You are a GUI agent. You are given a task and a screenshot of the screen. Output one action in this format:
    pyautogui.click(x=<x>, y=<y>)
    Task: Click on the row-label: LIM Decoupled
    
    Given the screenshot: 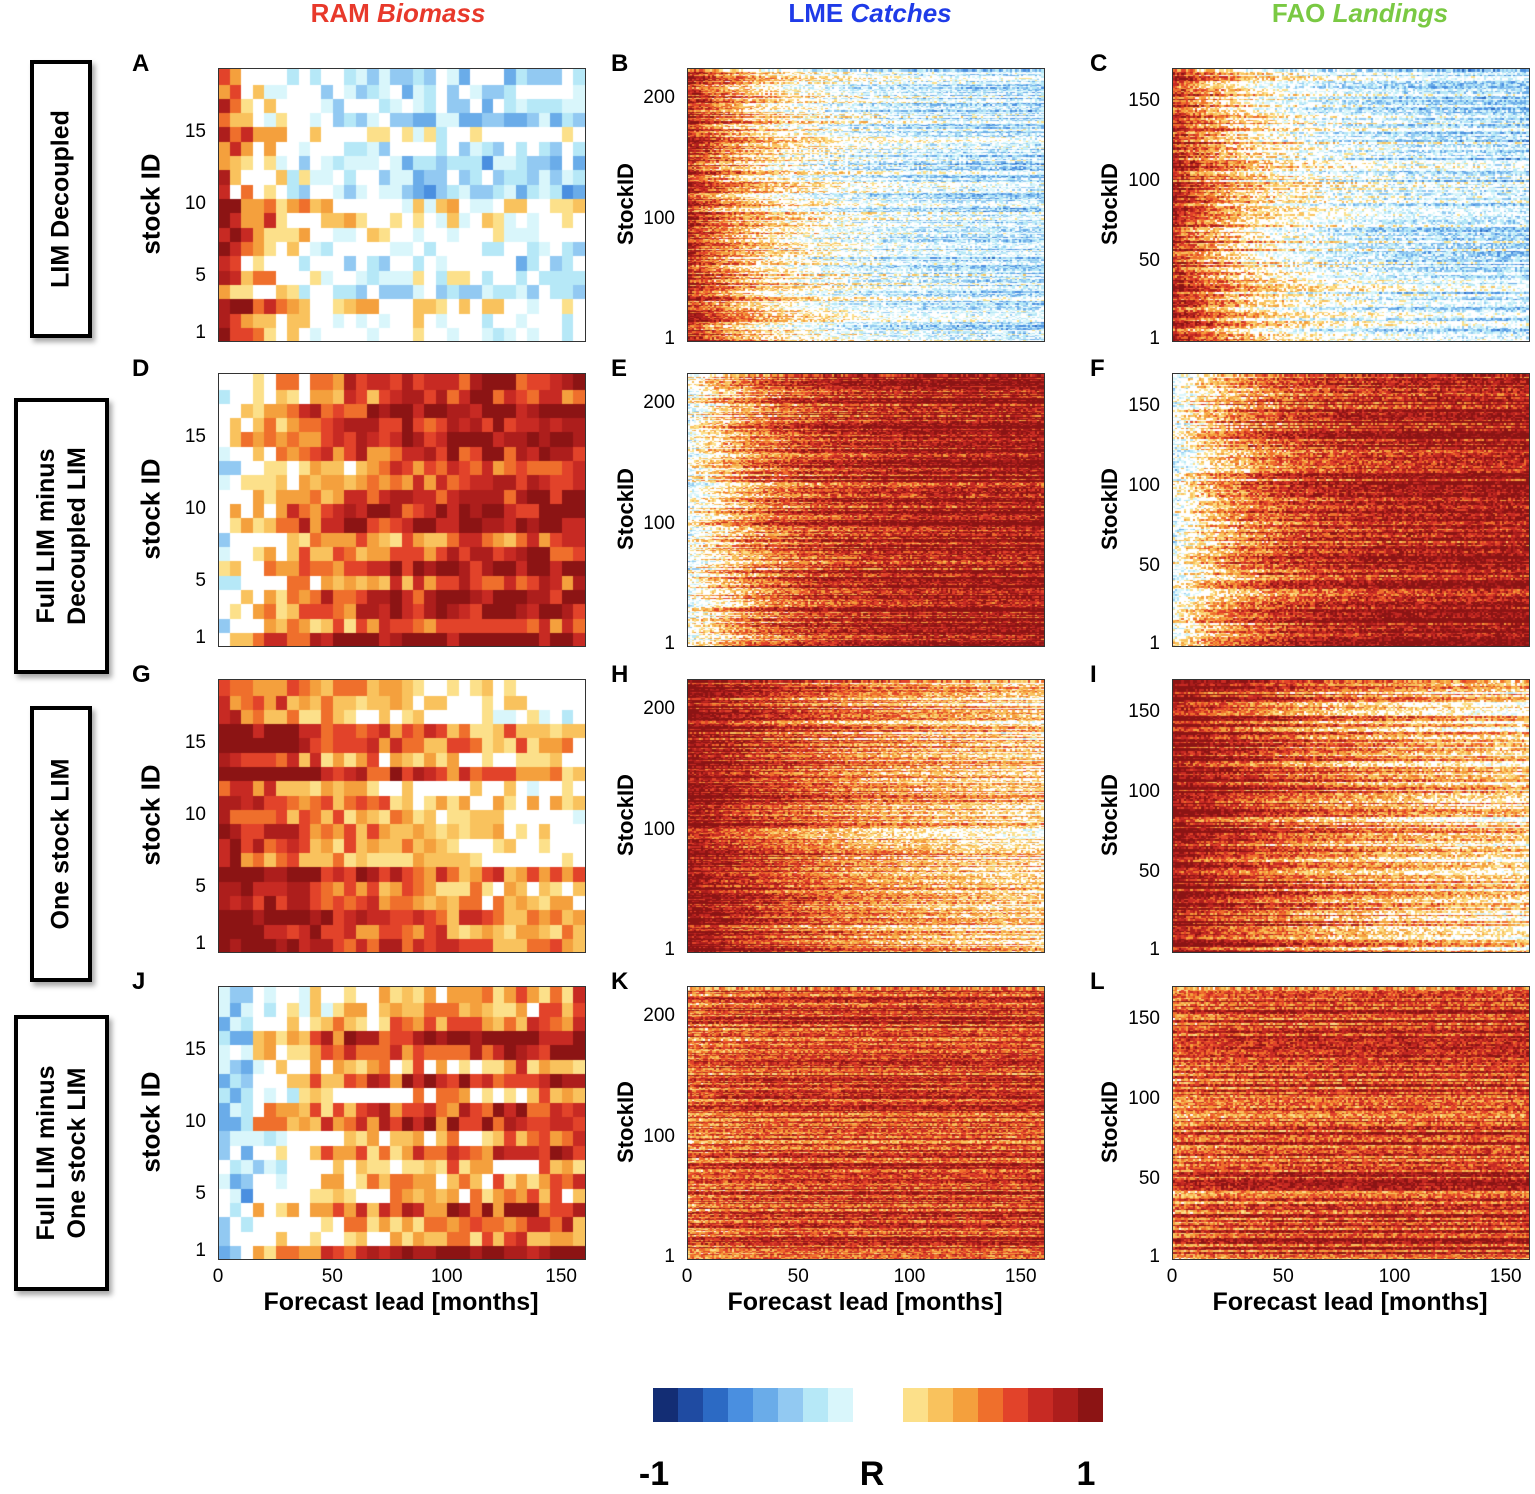 What is the action you would take?
    pyautogui.click(x=61, y=199)
    